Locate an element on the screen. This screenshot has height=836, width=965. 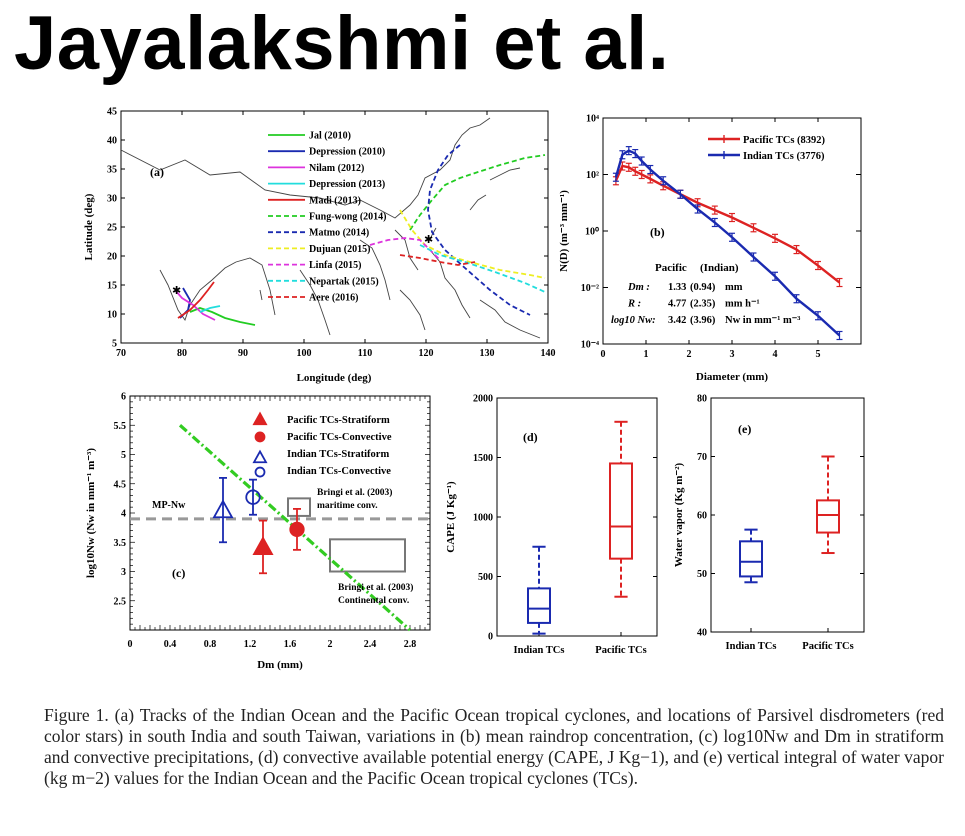
y-tick-label: 1000 is located at coordinates (483, 518).